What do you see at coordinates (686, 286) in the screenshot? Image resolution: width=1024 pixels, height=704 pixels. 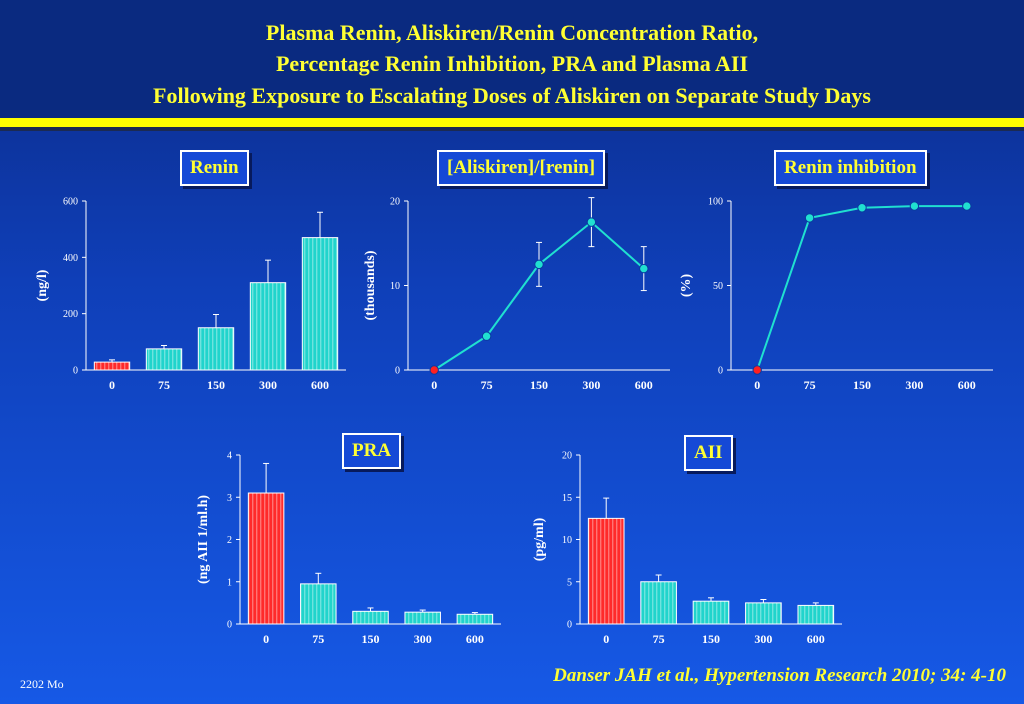 I see `inhibition-y-axis-title: (%)` at bounding box center [686, 286].